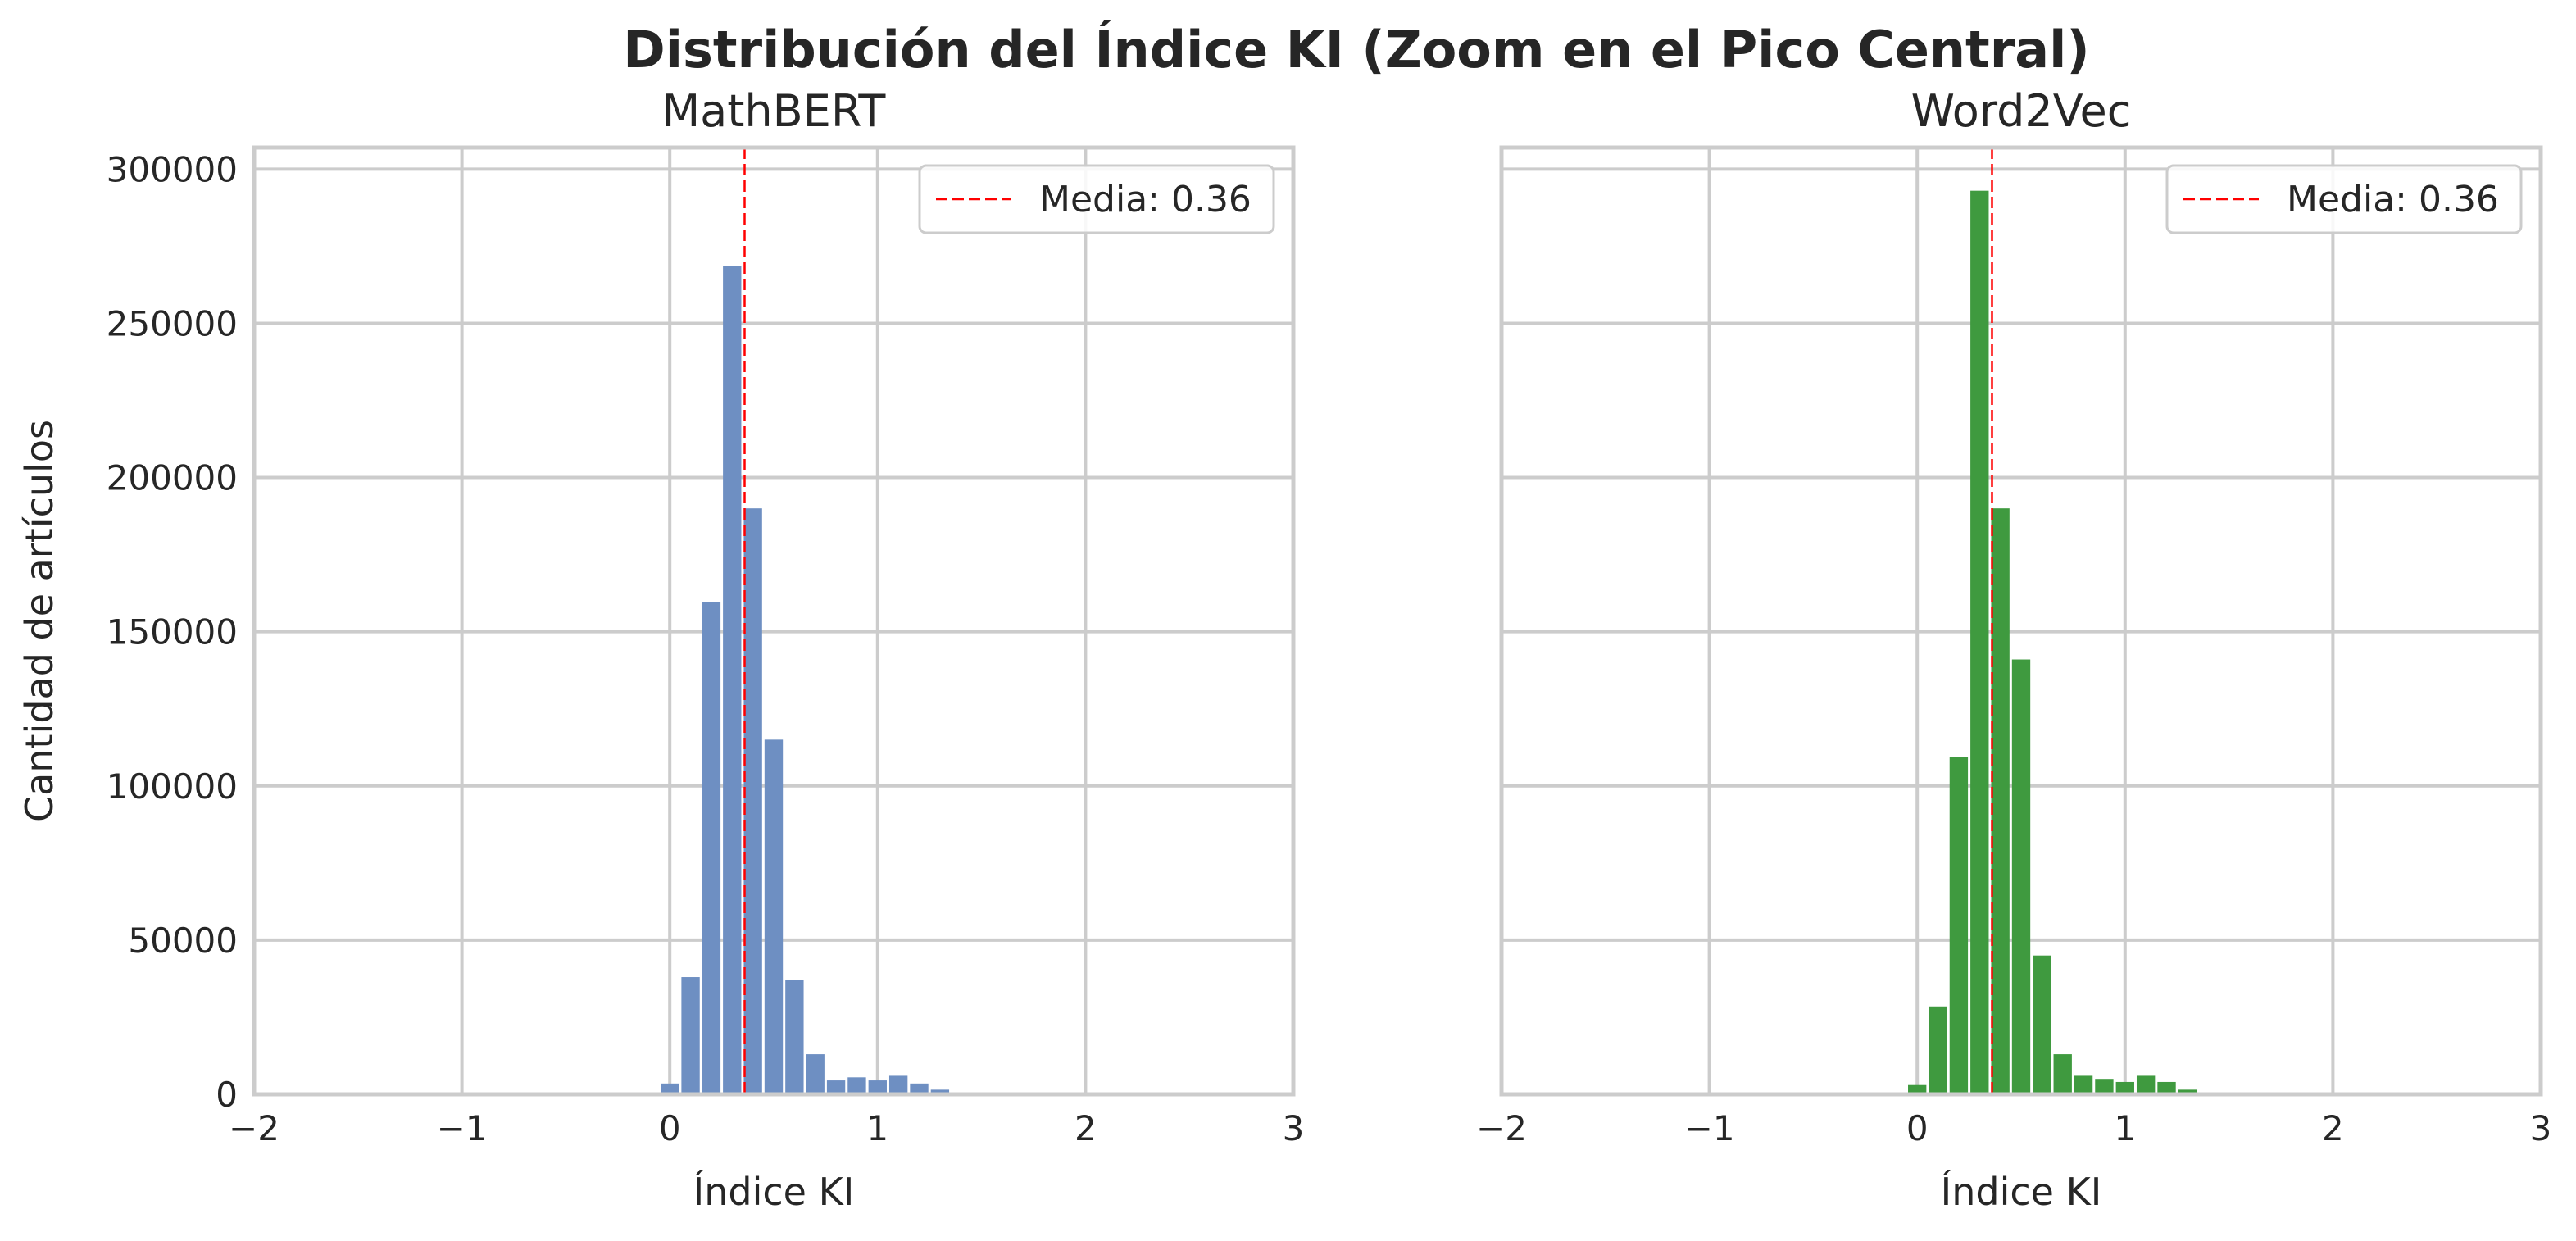  I want to click on y-tick-label: 100000, so click(172, 786).